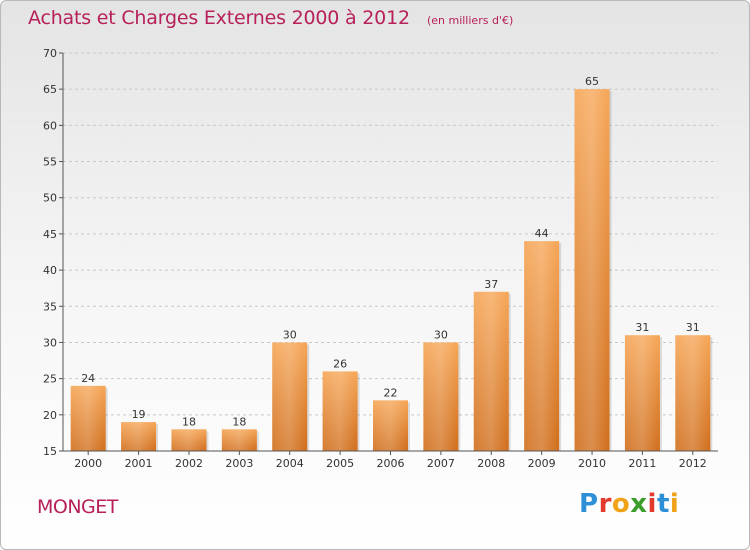 The height and width of the screenshot is (550, 750). What do you see at coordinates (139, 463) in the screenshot?
I see `x-tick-label-2001: 2001` at bounding box center [139, 463].